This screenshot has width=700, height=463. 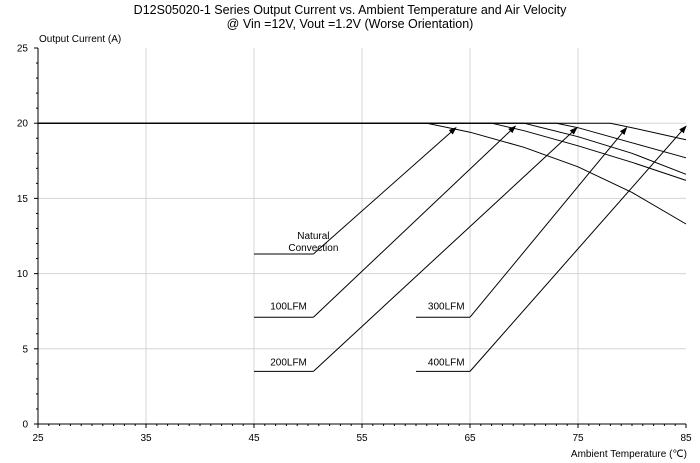 What do you see at coordinates (254, 438) in the screenshot?
I see `x-tick-label: 45` at bounding box center [254, 438].